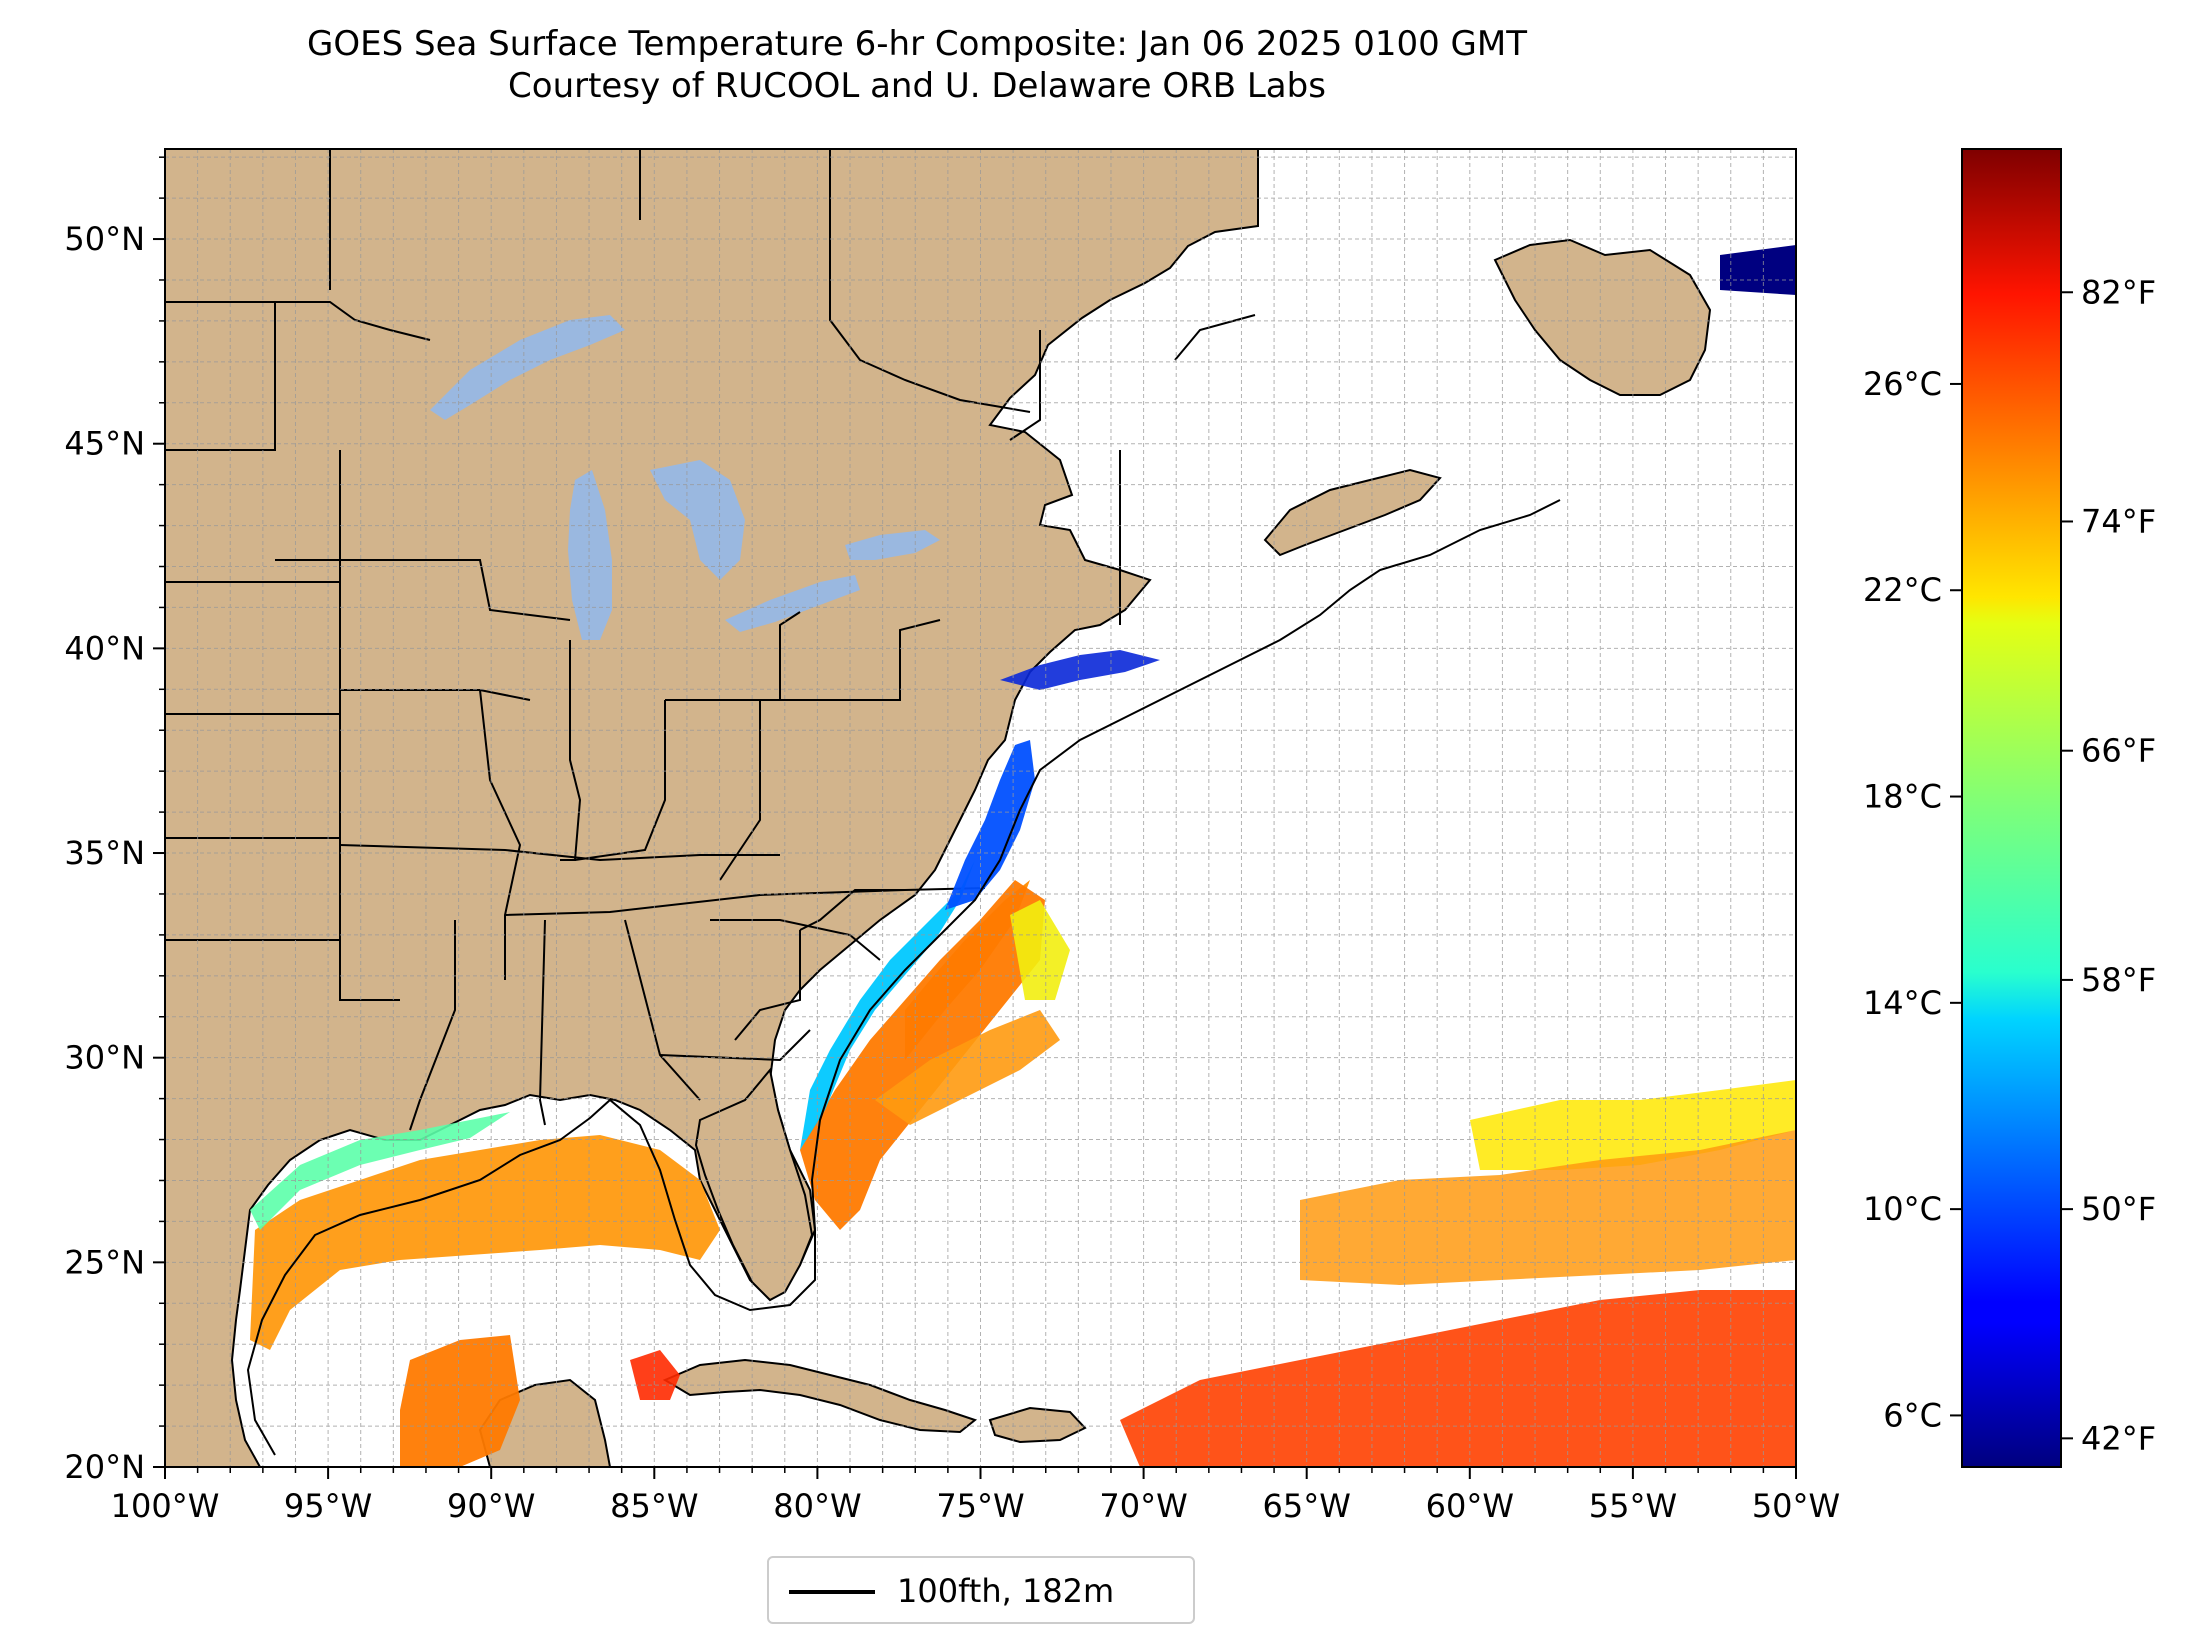 This screenshot has width=2206, height=1651. I want to click on colorbar-gradient, so click(2011, 808).